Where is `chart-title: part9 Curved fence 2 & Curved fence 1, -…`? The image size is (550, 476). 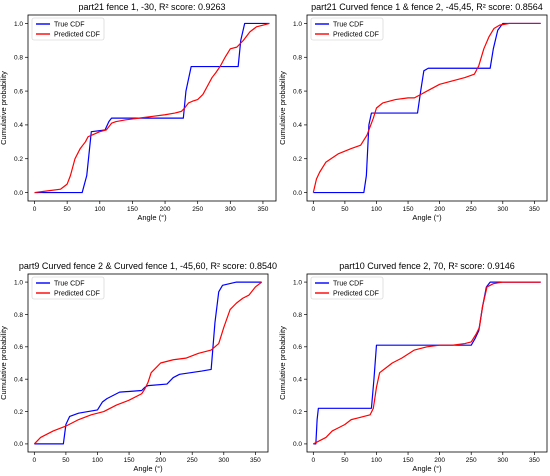 chart-title: part9 Curved fence 2 & Curved fence 1, -… is located at coordinates (148, 266).